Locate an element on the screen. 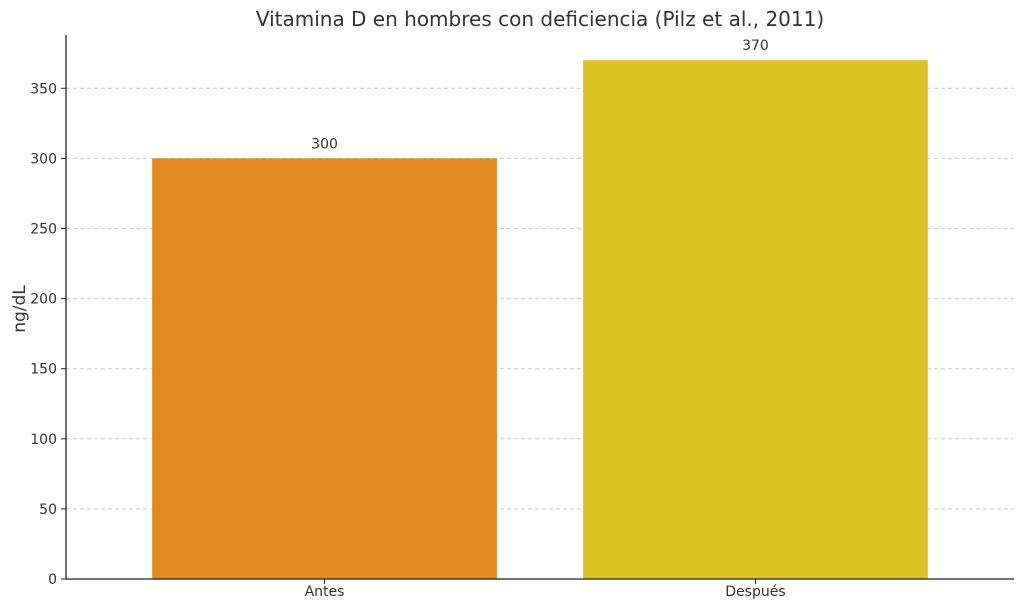  y-tick-label: 300 is located at coordinates (43, 159).